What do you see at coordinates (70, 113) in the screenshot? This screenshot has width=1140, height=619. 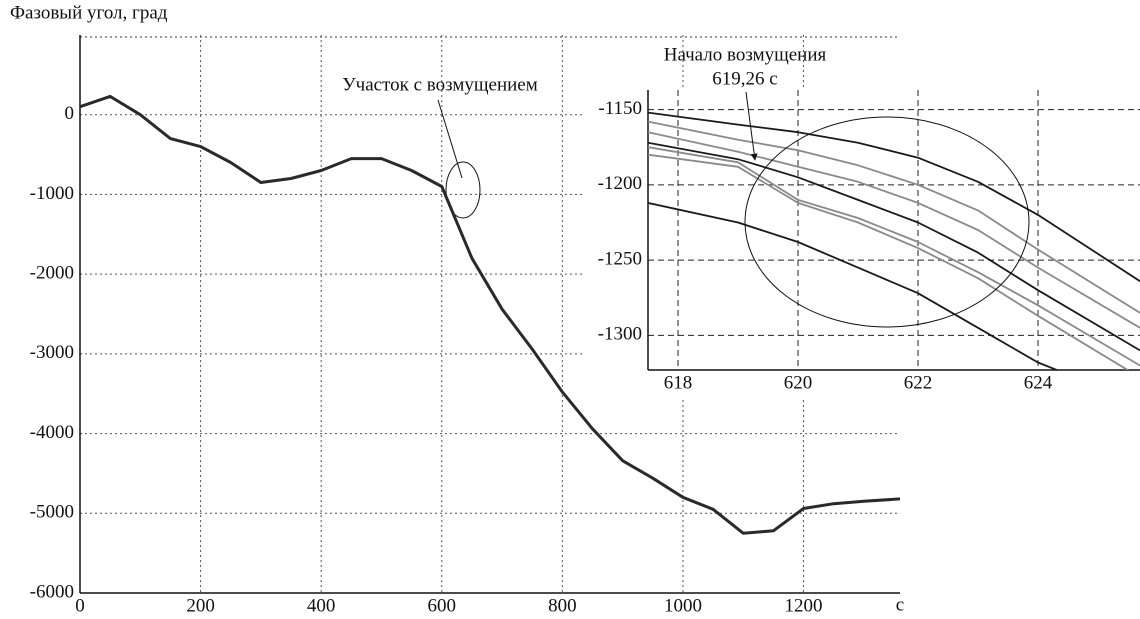 I see `y-tick-label: 0` at bounding box center [70, 113].